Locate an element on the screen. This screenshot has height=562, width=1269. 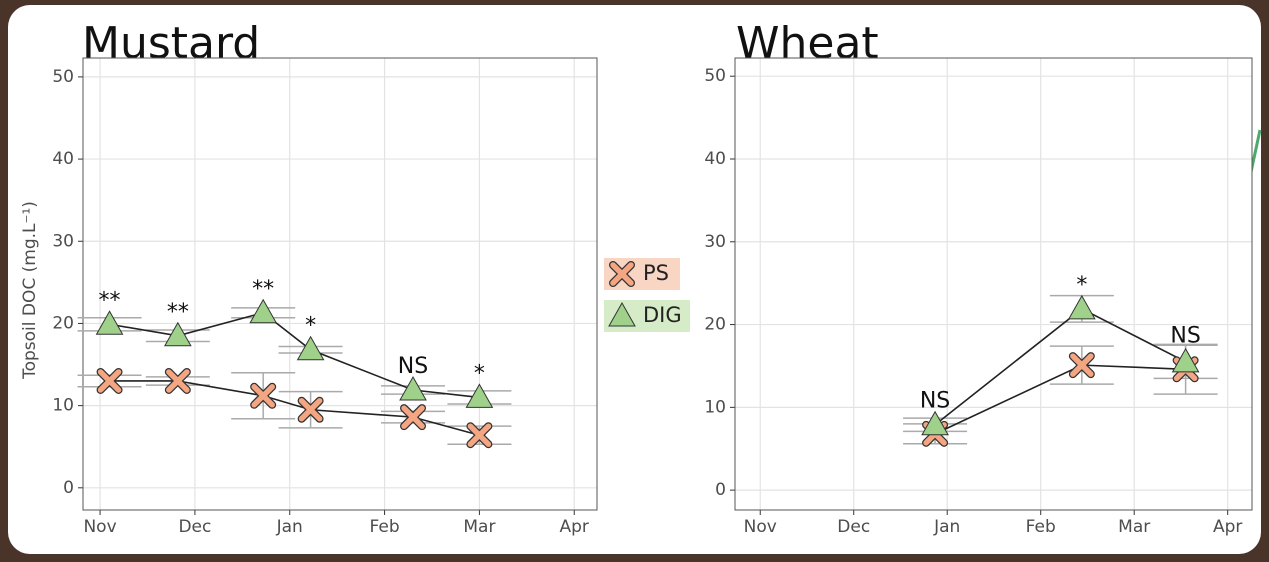
legend-item: PS is located at coordinates (639, 274).